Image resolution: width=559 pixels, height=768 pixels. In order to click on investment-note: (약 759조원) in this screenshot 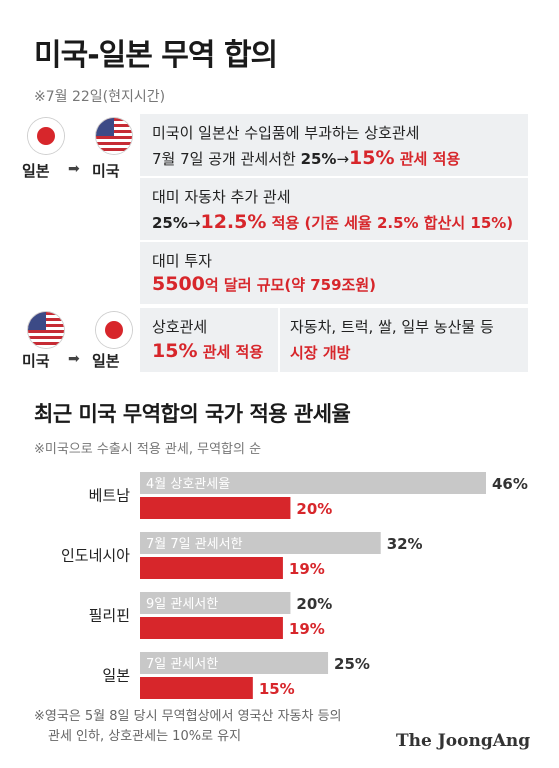, I will do `click(330, 285)`.